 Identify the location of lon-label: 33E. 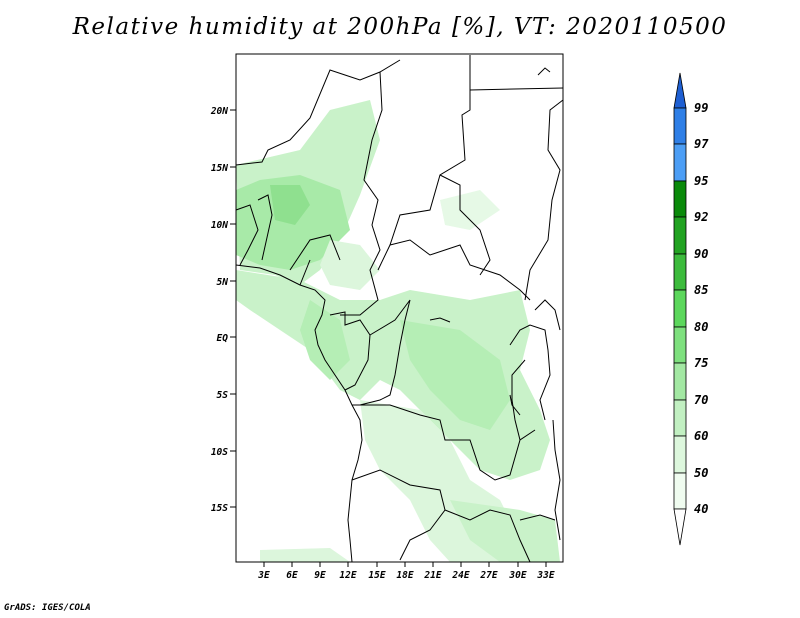
(545, 575).